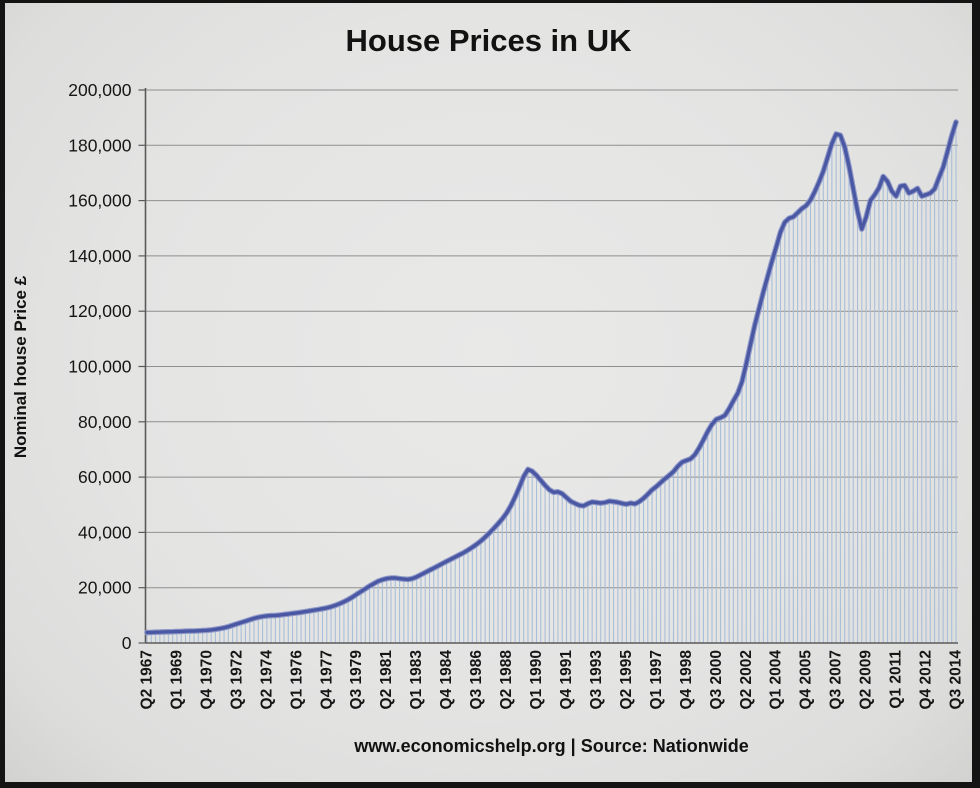 Image resolution: width=980 pixels, height=788 pixels. Describe the element at coordinates (356, 680) in the screenshot. I see `x-tick-label: Q3 1979` at that location.